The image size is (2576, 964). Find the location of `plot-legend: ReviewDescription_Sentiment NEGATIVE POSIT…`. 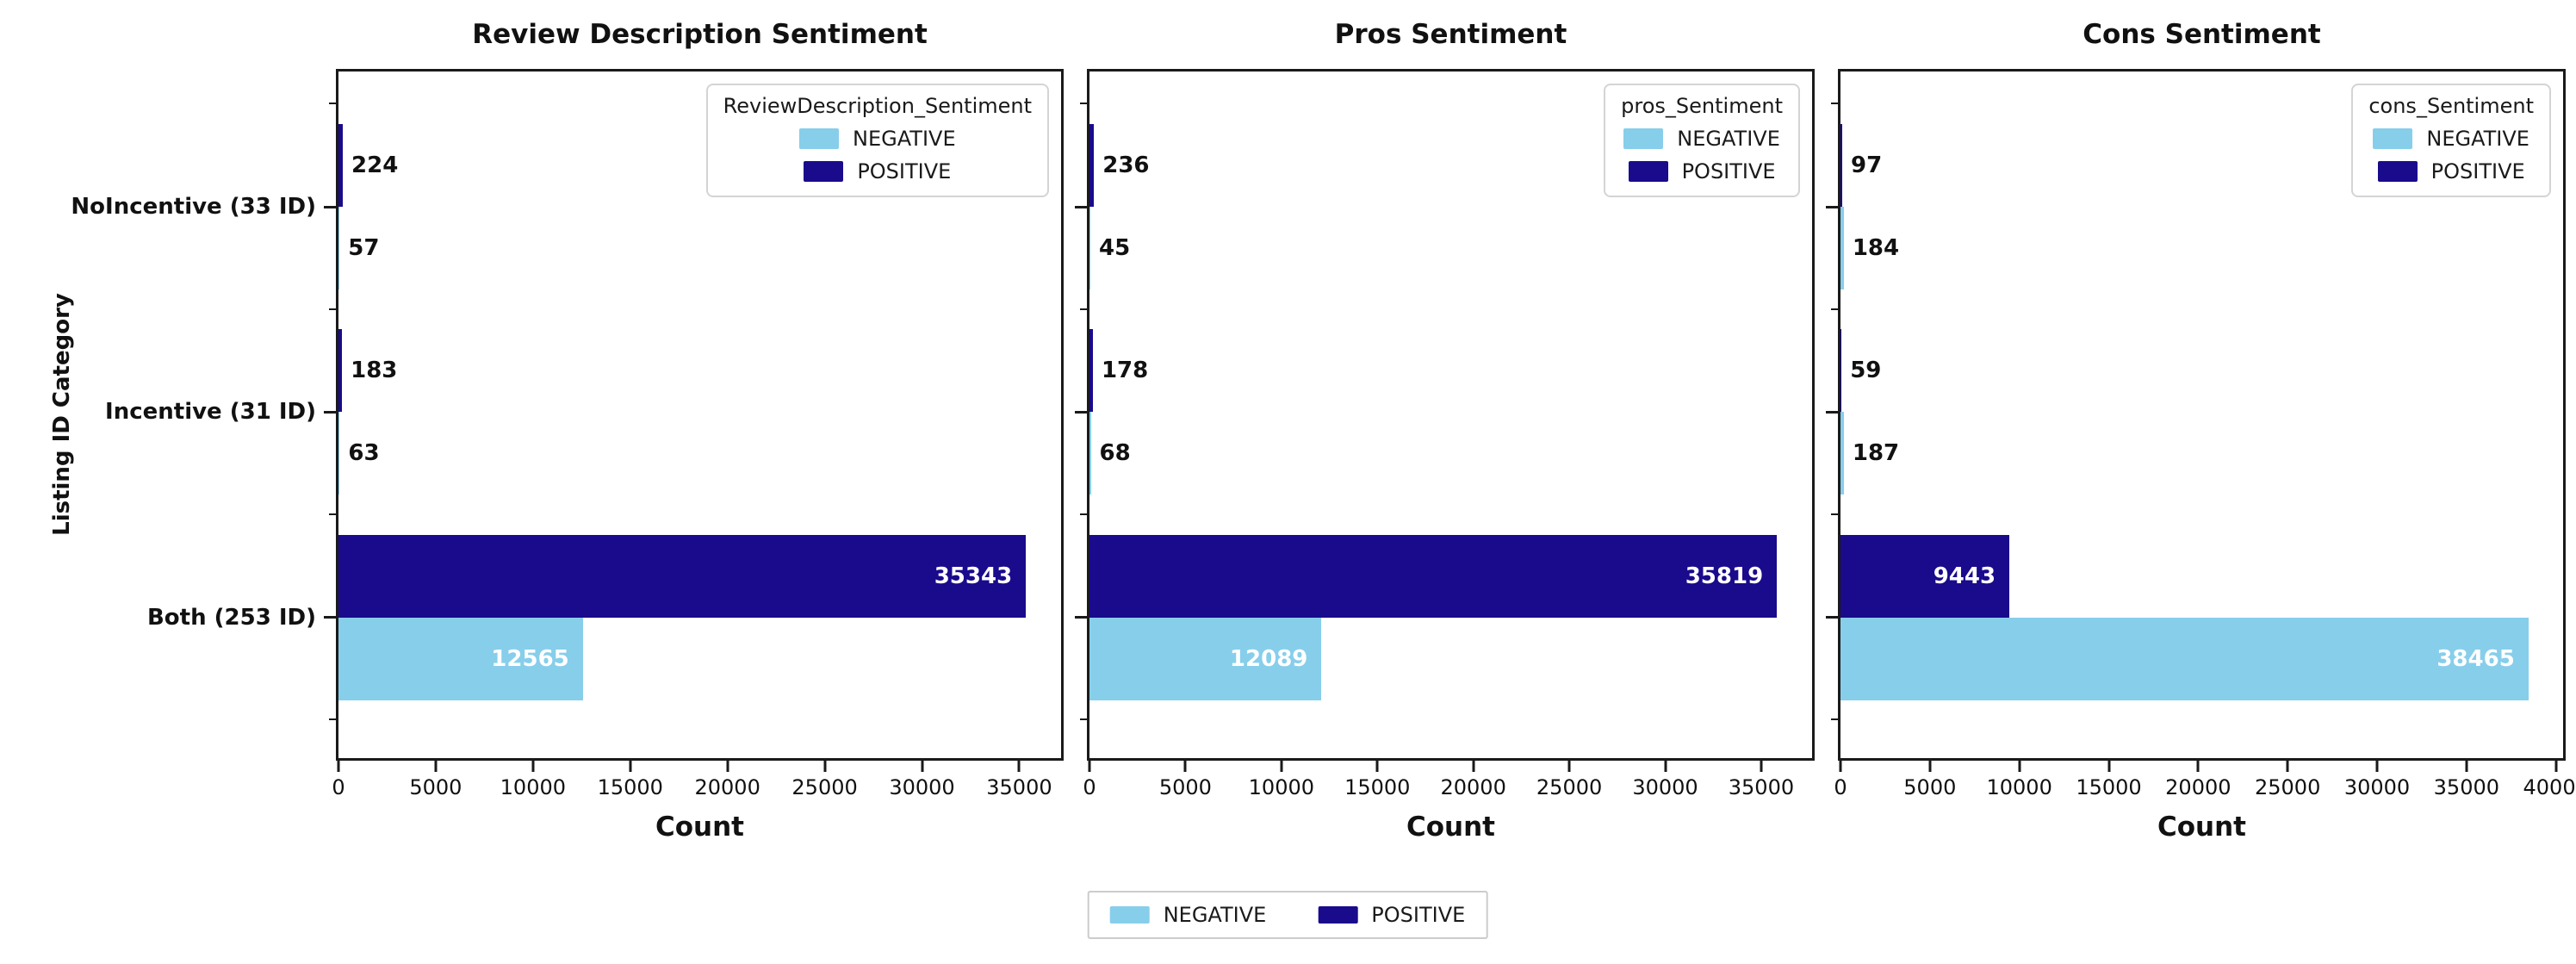

plot-legend: ReviewDescription_Sentiment NEGATIVE POSIT… is located at coordinates (877, 140).